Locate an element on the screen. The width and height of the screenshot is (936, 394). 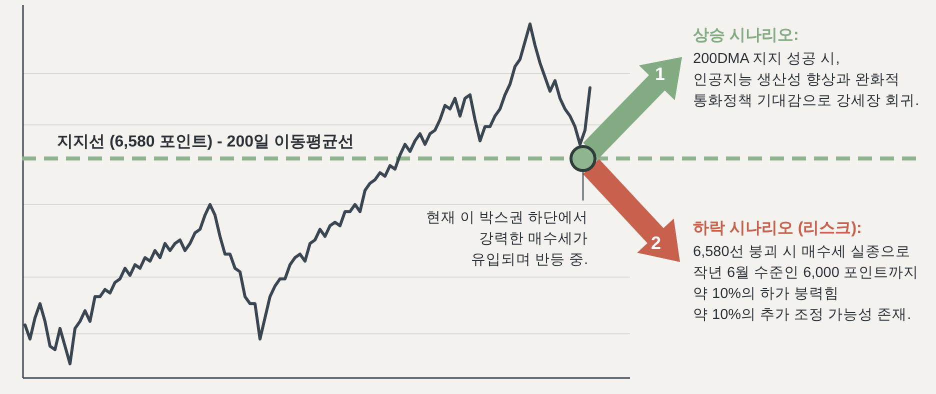
text: 200DMA 지지 성공 시, 인공지능 생산성 향상과 완화적 통화정책 기대감으로 강세장 회귀. is located at coordinates (806, 80).